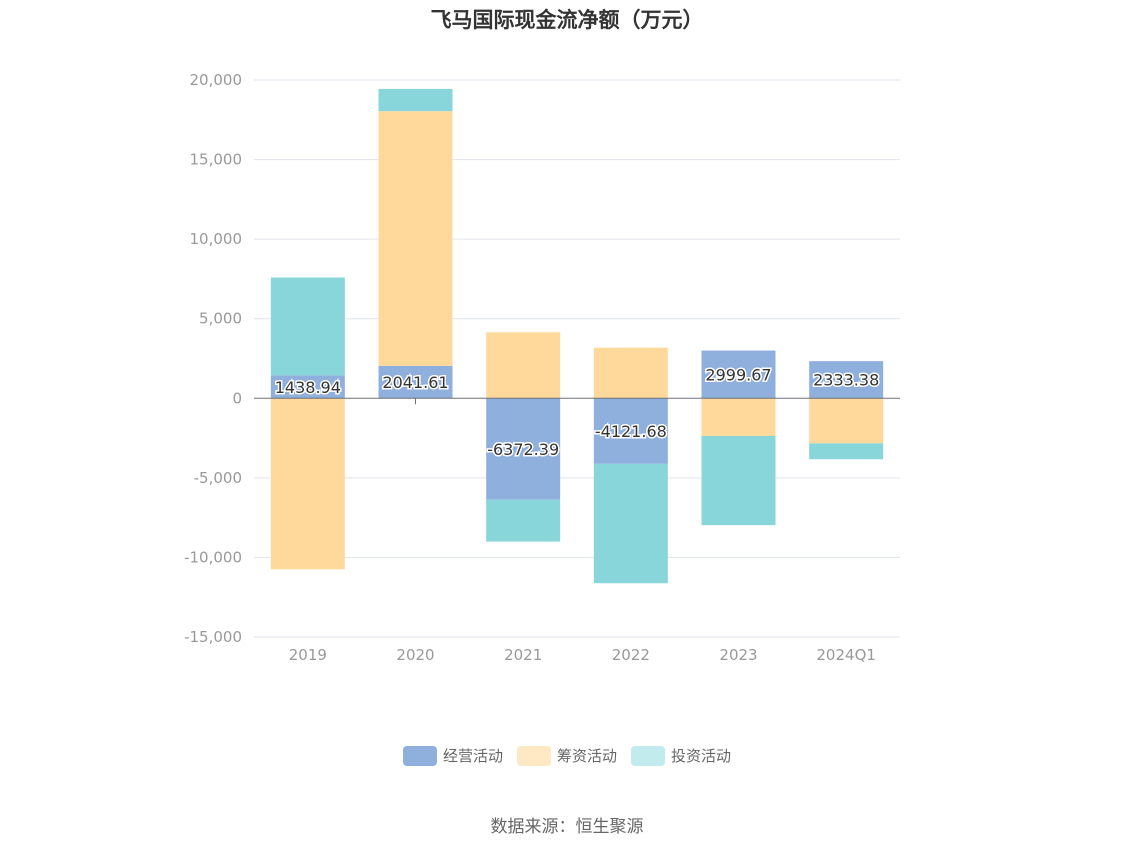 The image size is (1134, 849). I want to click on y-tick-label: 10,000, so click(216, 239).